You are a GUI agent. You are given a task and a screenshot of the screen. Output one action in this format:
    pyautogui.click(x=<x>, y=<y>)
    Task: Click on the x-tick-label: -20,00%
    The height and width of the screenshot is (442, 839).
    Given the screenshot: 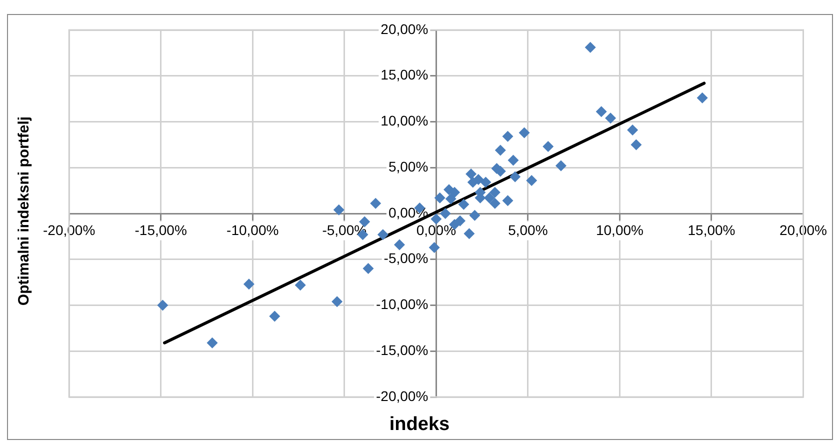 What is the action you would take?
    pyautogui.click(x=69, y=230)
    